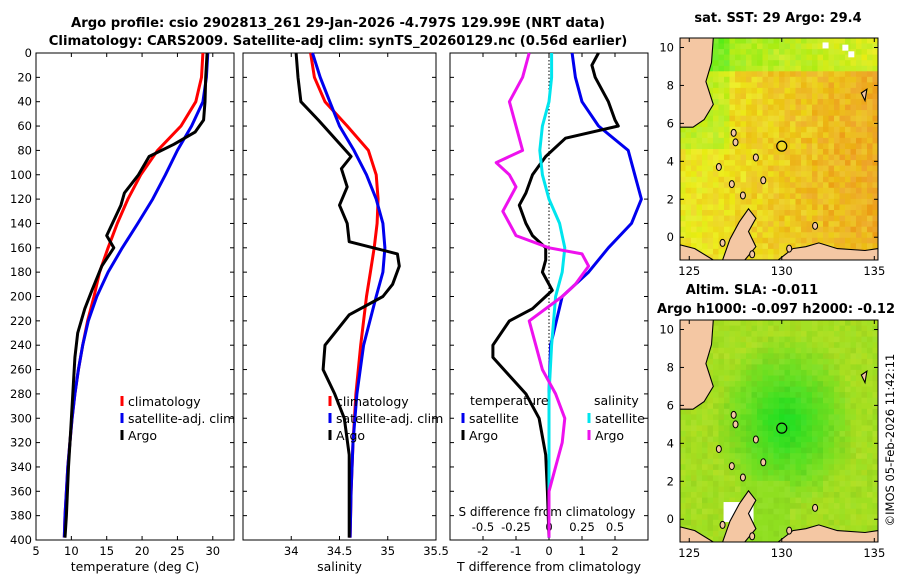 This screenshot has width=900, height=585. What do you see at coordinates (670, 405) in the screenshot?
I see `map-y-tick-label: 6` at bounding box center [670, 405].